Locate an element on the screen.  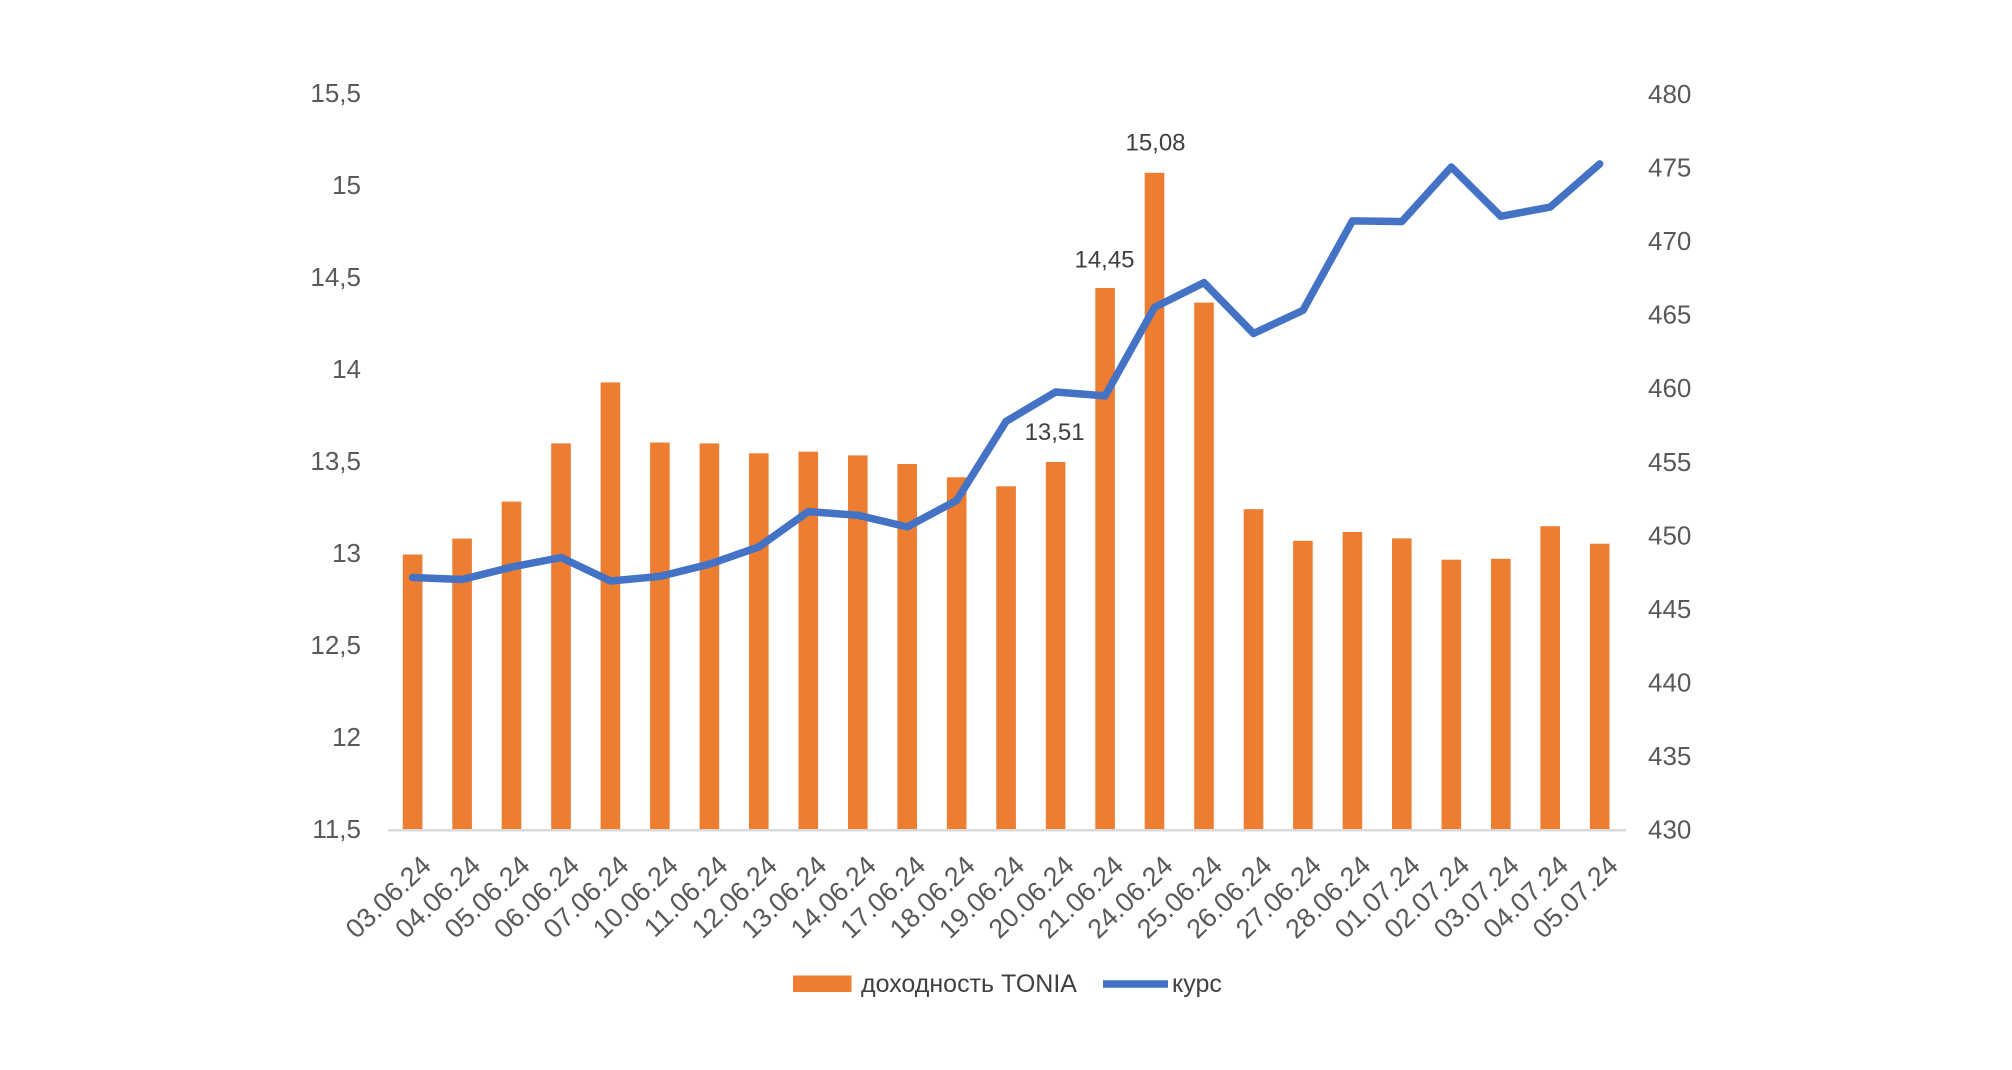
svg-text: 14,45 is located at coordinates (1104, 259).